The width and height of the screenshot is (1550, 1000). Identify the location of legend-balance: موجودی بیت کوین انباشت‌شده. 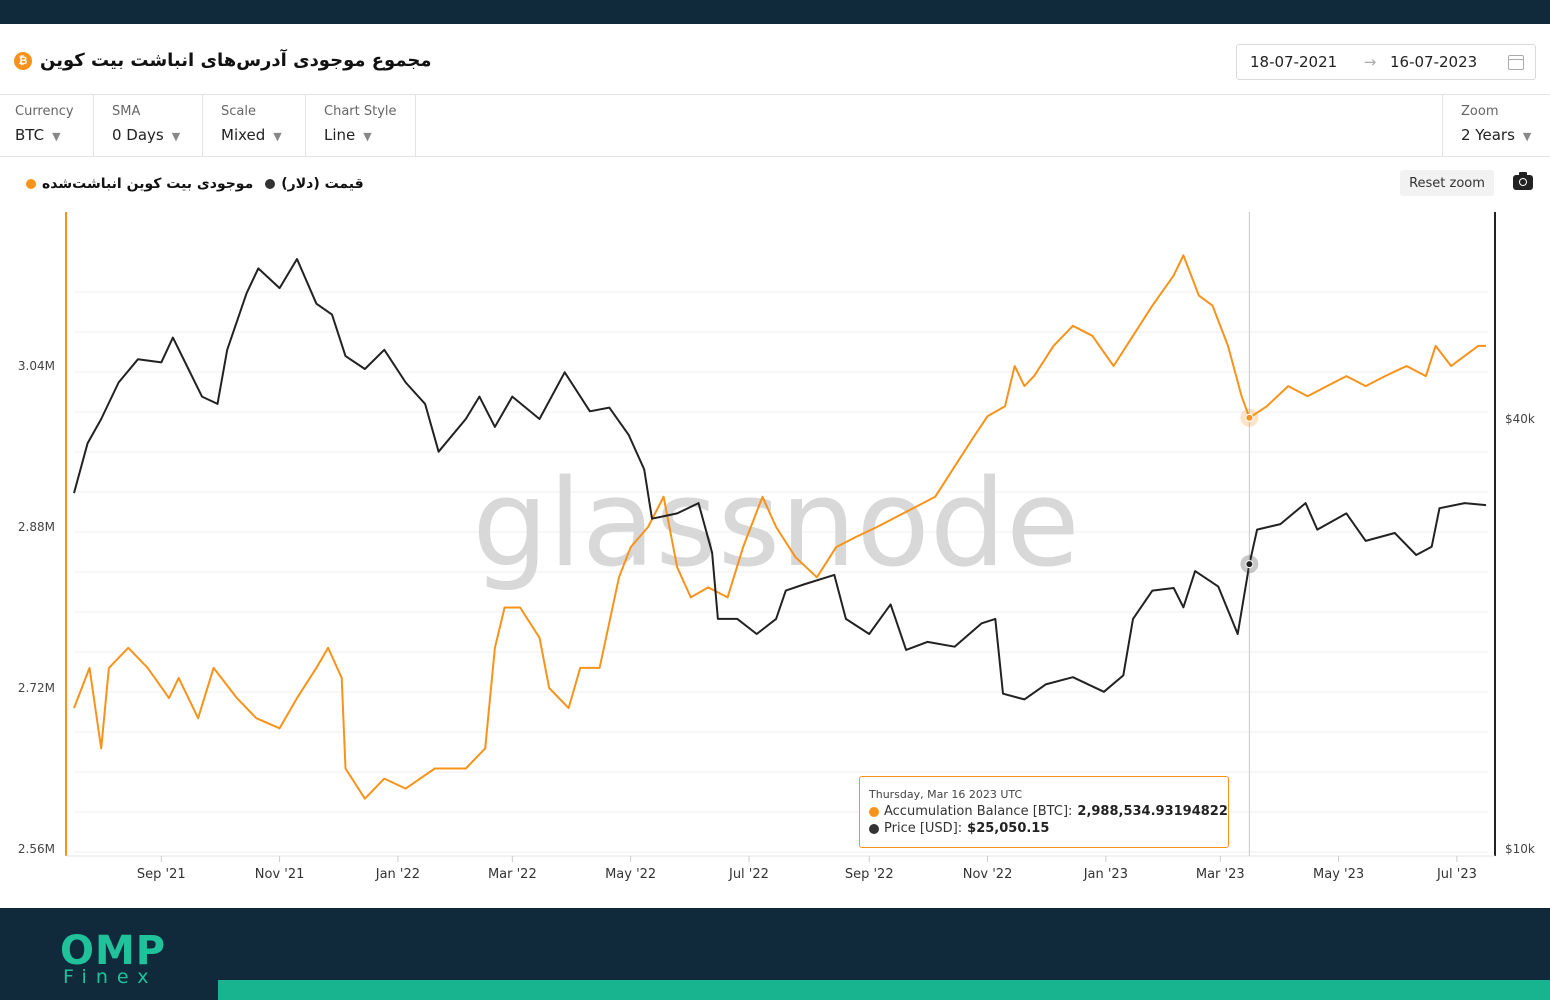
(148, 184).